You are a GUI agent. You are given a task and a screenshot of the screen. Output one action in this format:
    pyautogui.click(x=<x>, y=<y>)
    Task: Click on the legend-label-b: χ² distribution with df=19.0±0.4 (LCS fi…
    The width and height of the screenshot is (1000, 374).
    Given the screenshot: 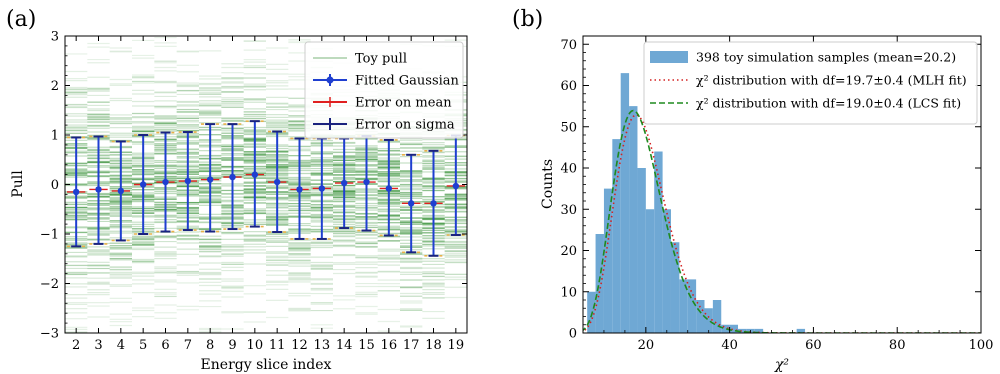 What is the action you would take?
    pyautogui.click(x=828, y=103)
    